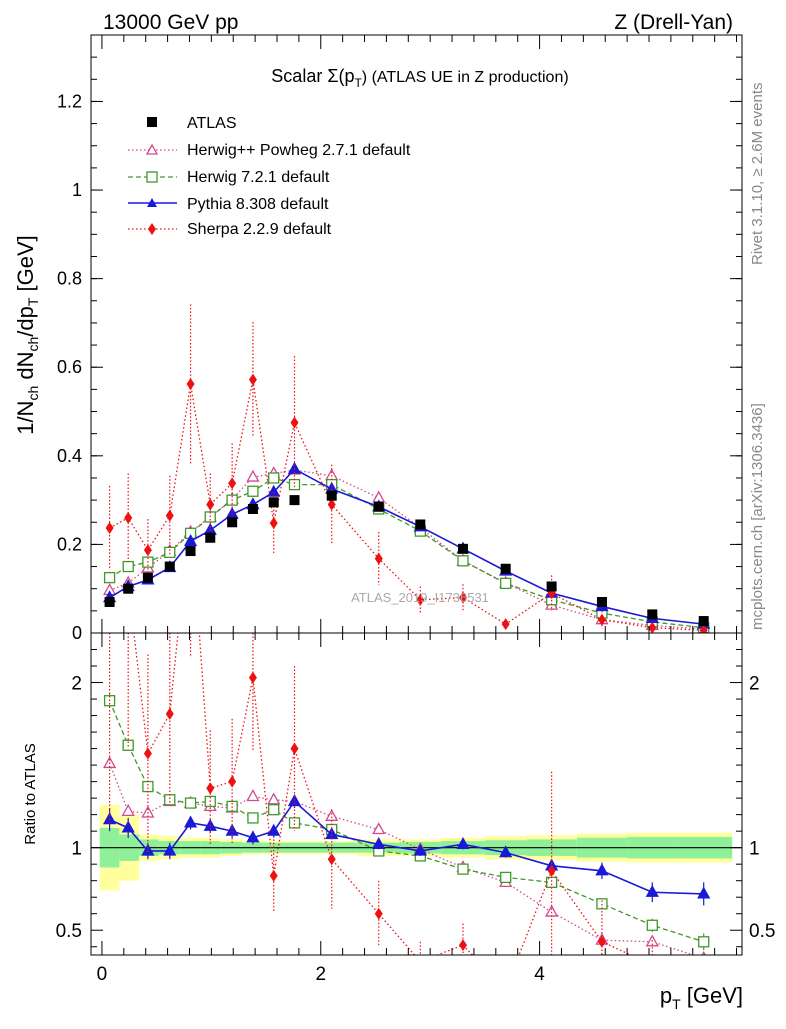 This screenshot has width=786, height=1029. I want to click on y-axis-label: 1/Nch dNch/dpT [GeV], so click(27, 335).